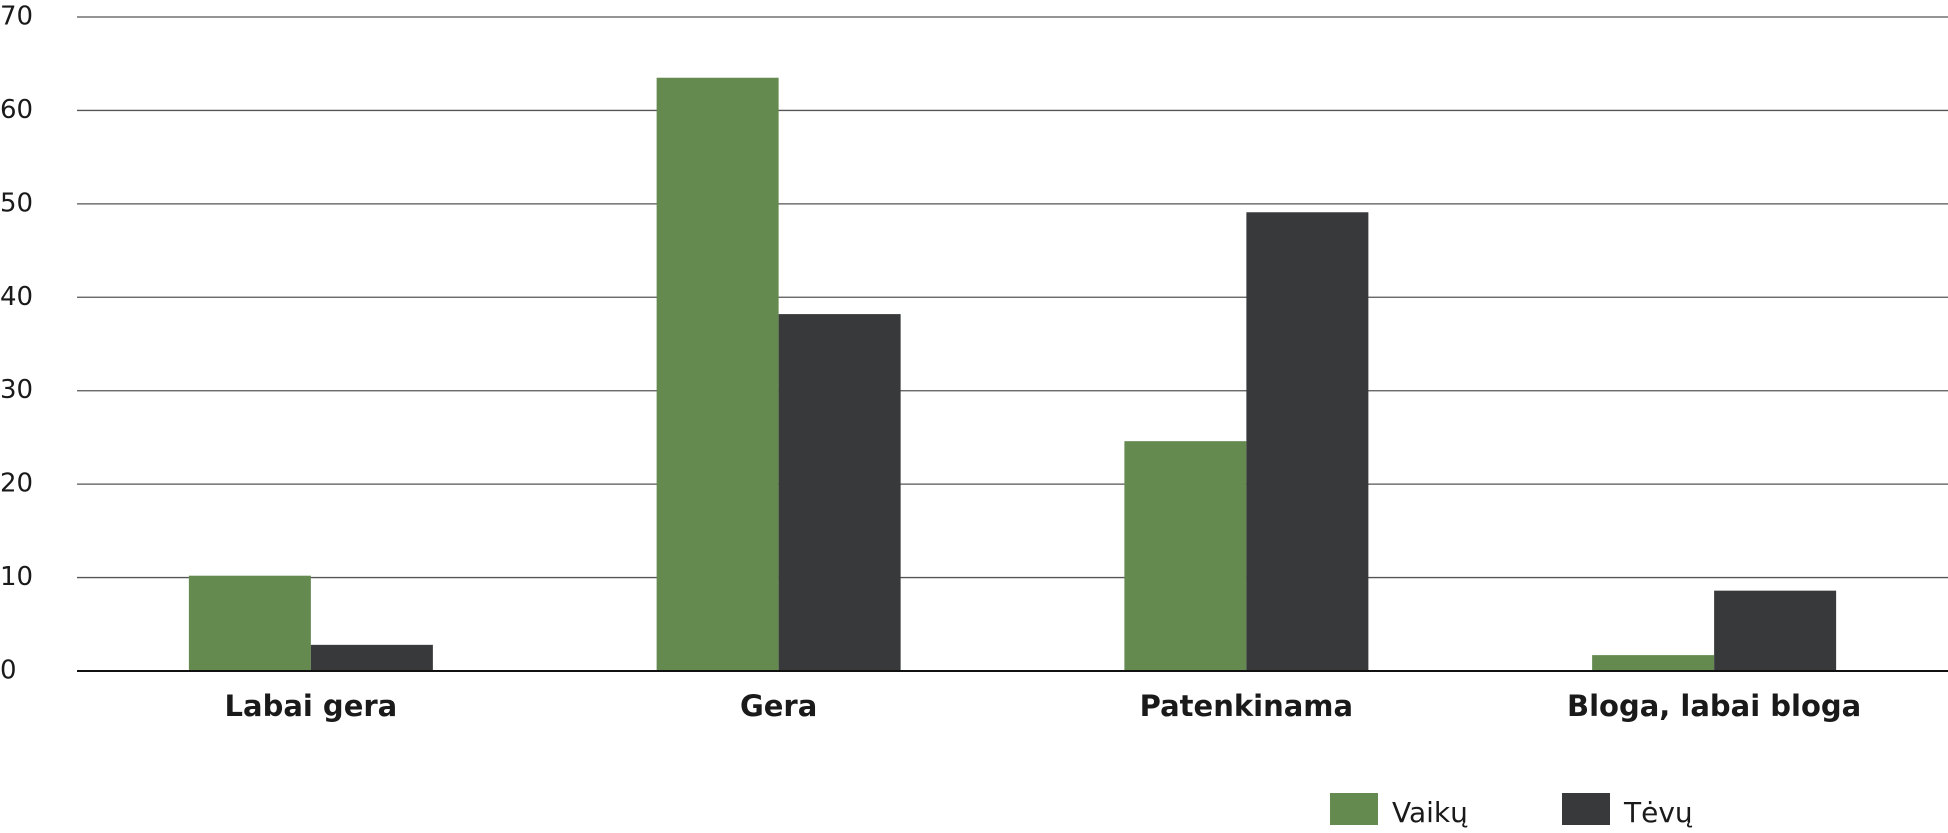 The width and height of the screenshot is (1948, 833). I want to click on legend-label: Tėvų, so click(1658, 812).